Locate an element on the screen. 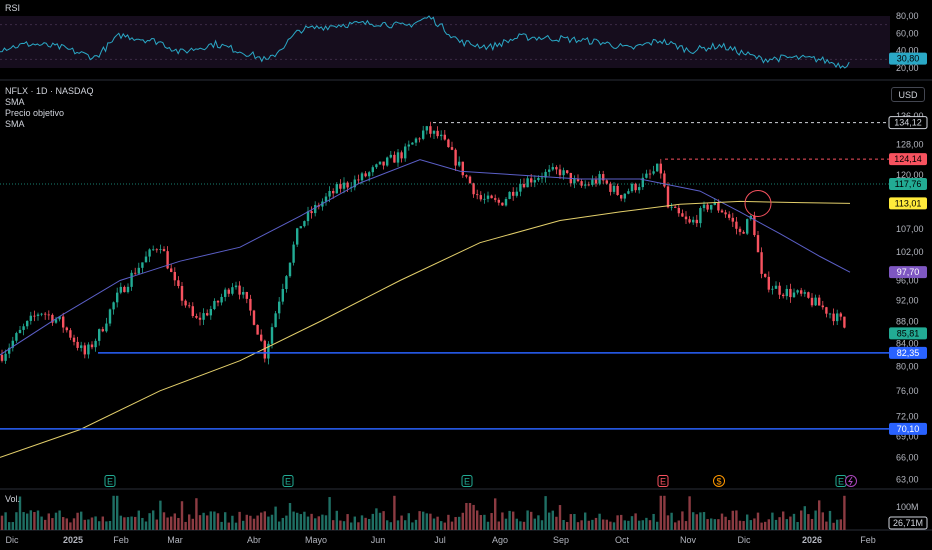 The height and width of the screenshot is (550, 932). price-tick-label: 96,00 is located at coordinates (907, 280).